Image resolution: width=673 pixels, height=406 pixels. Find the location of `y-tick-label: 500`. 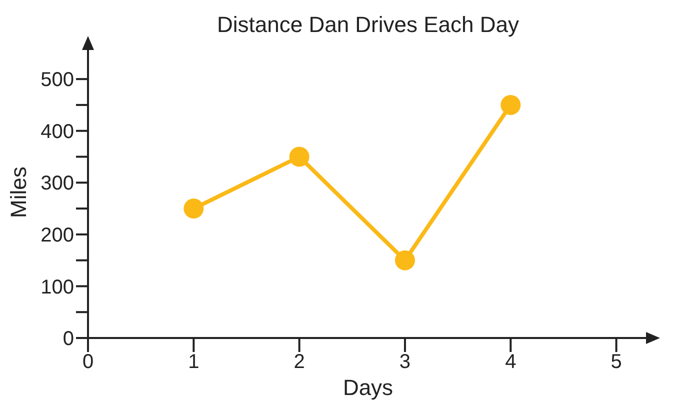

y-tick-label: 500 is located at coordinates (57, 80).